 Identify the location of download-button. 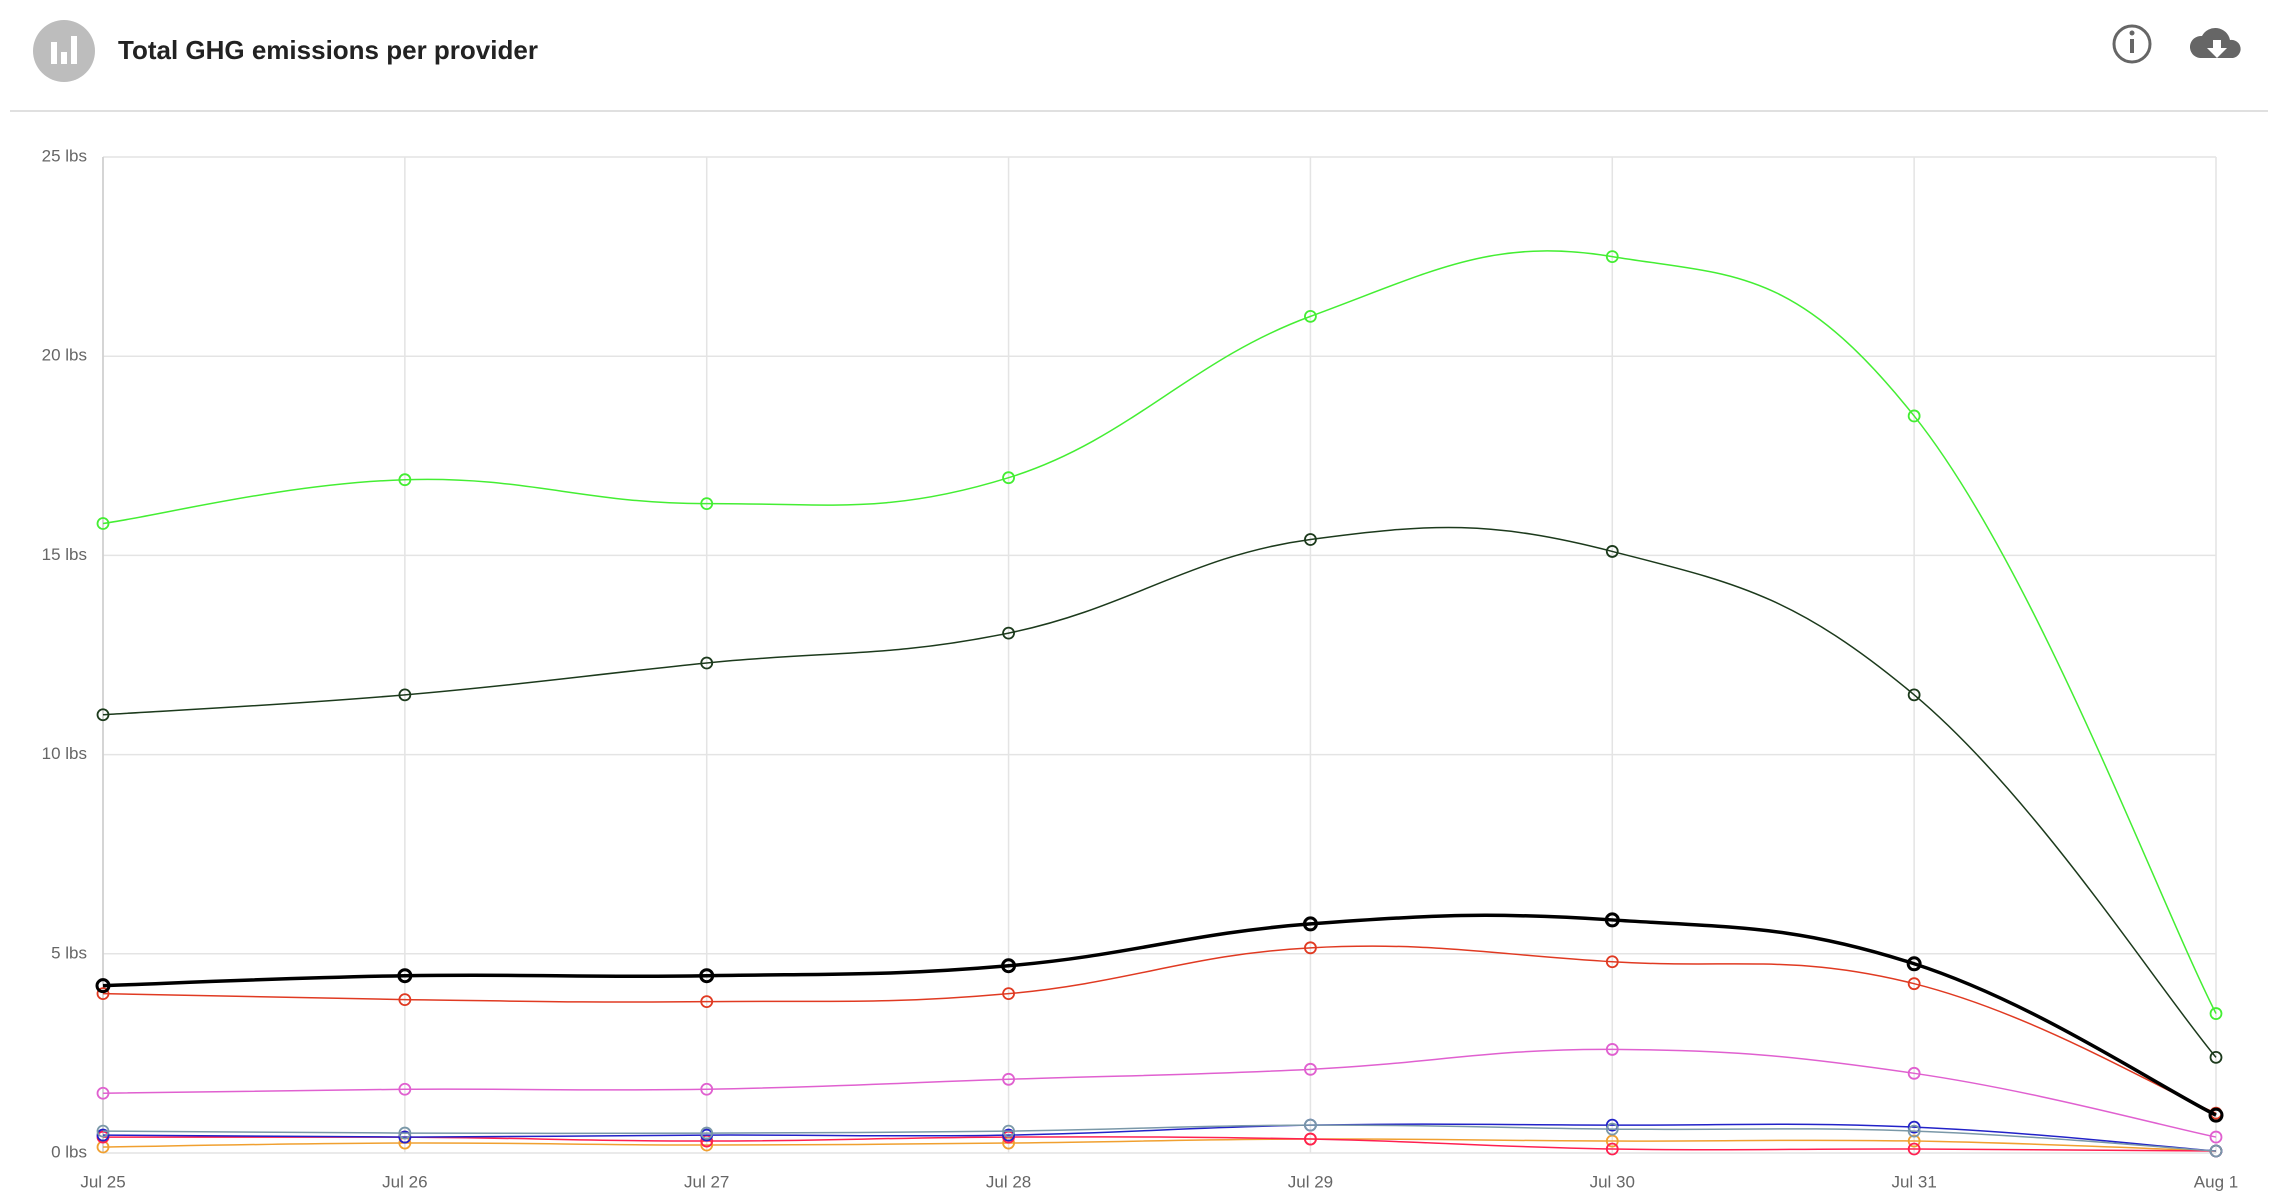
(2215, 42).